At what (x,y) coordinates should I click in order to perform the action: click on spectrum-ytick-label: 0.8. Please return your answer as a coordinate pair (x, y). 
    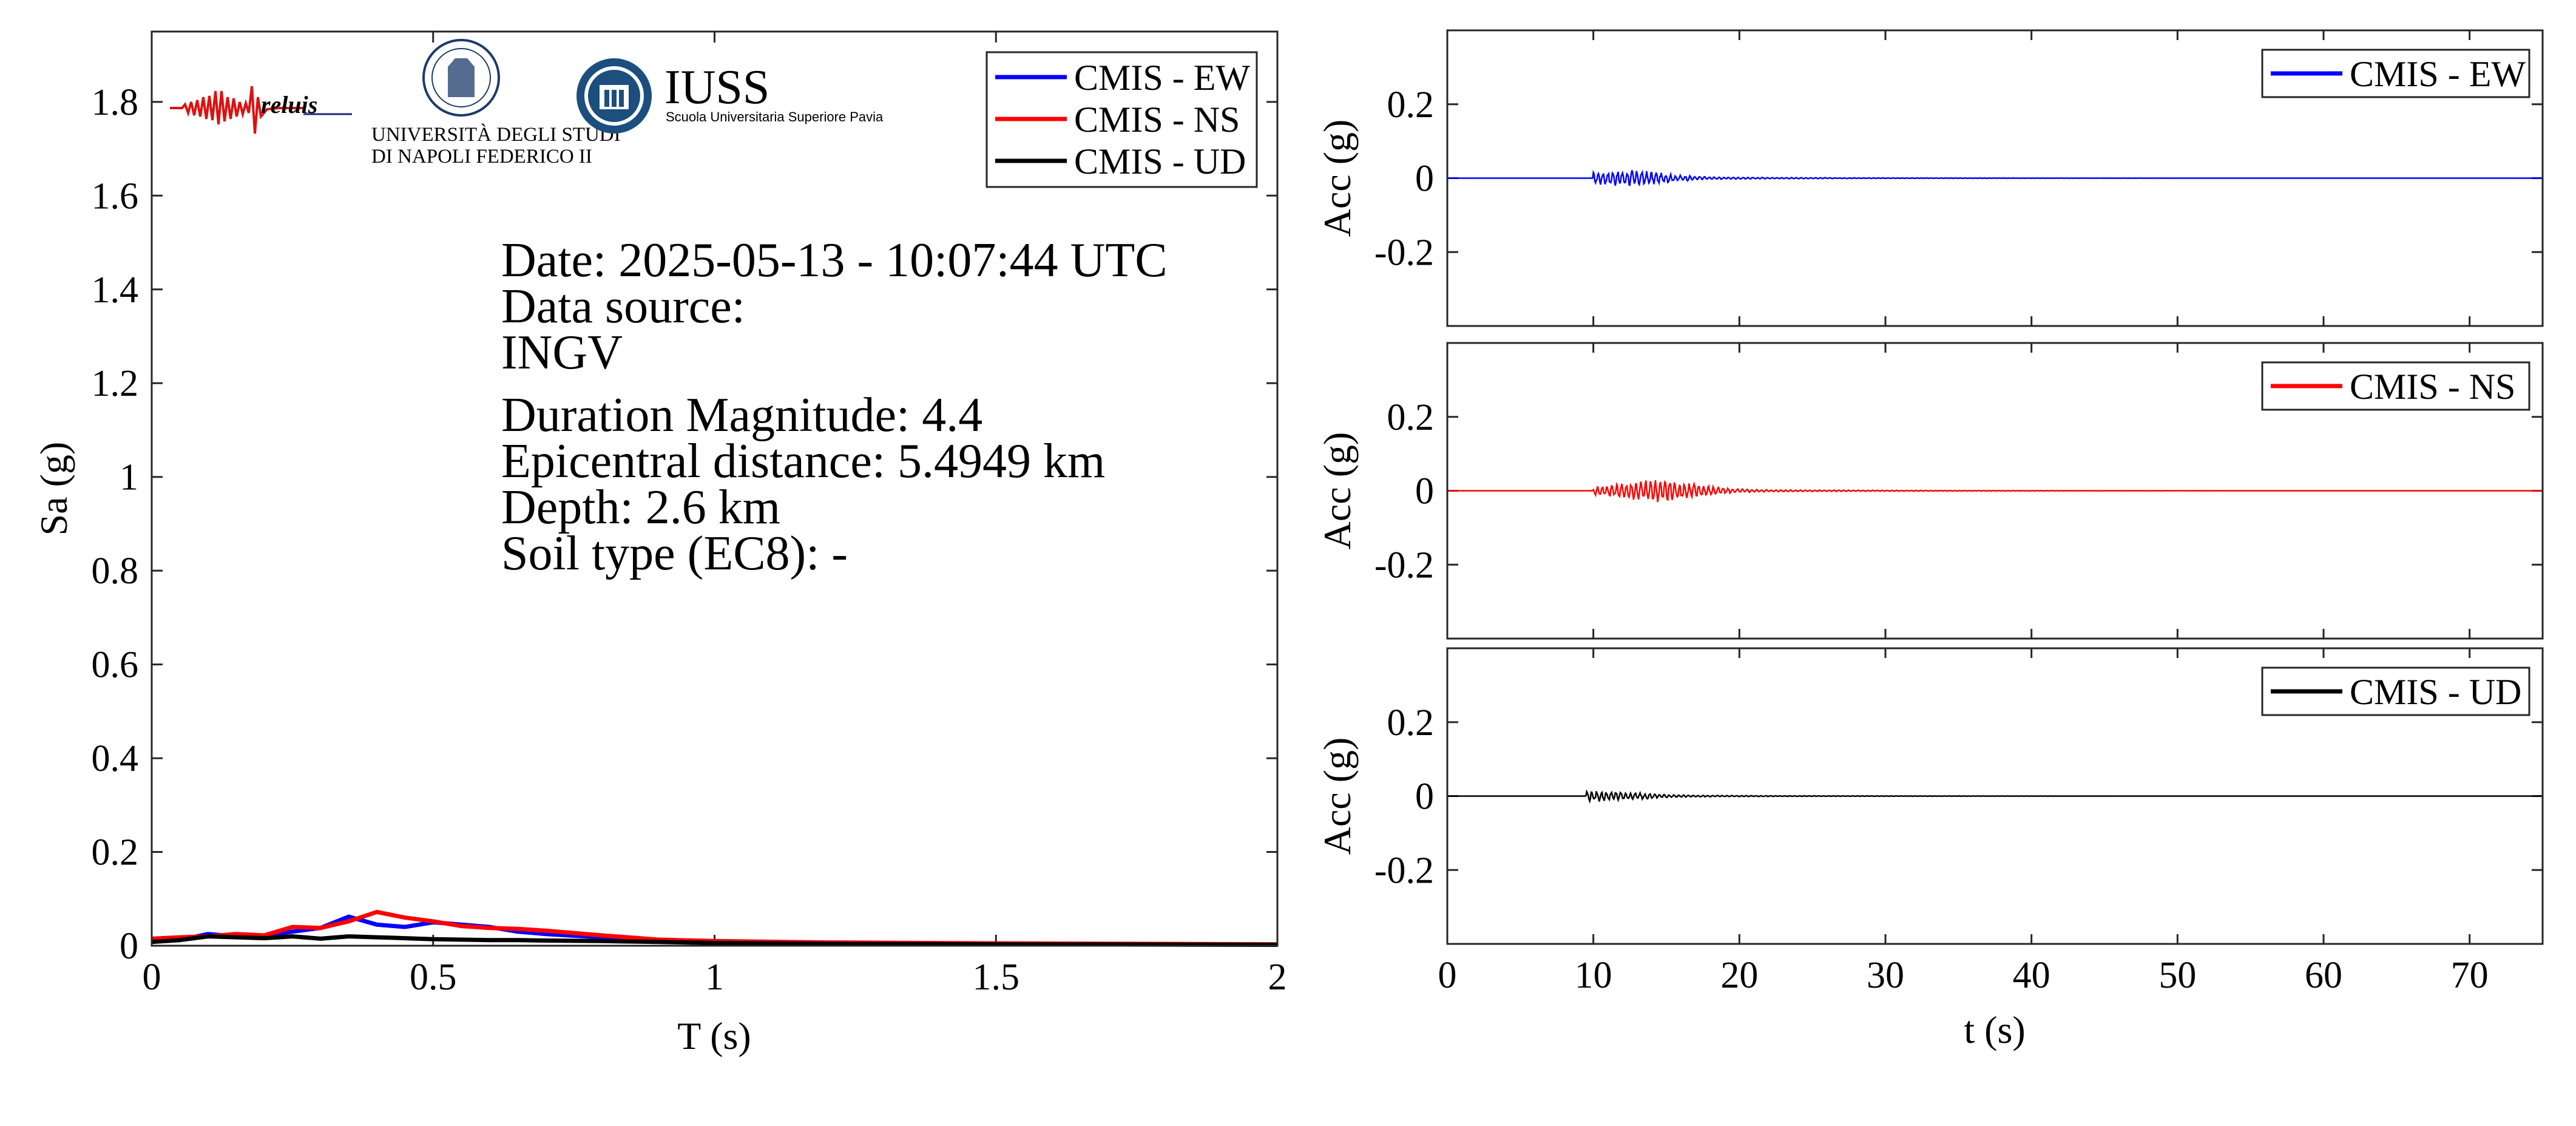
    Looking at the image, I should click on (115, 571).